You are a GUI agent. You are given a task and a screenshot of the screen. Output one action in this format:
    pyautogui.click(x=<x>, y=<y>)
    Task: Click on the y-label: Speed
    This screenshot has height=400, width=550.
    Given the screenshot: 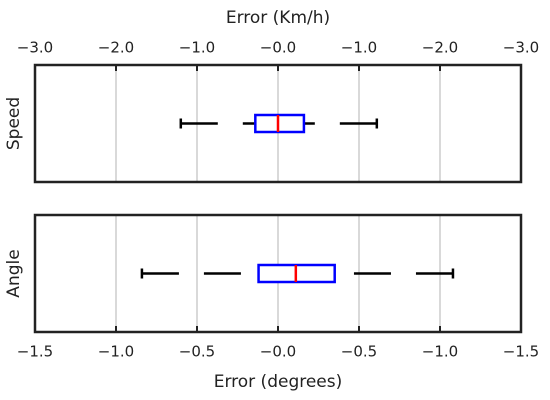 What is the action you would take?
    pyautogui.click(x=14, y=123)
    